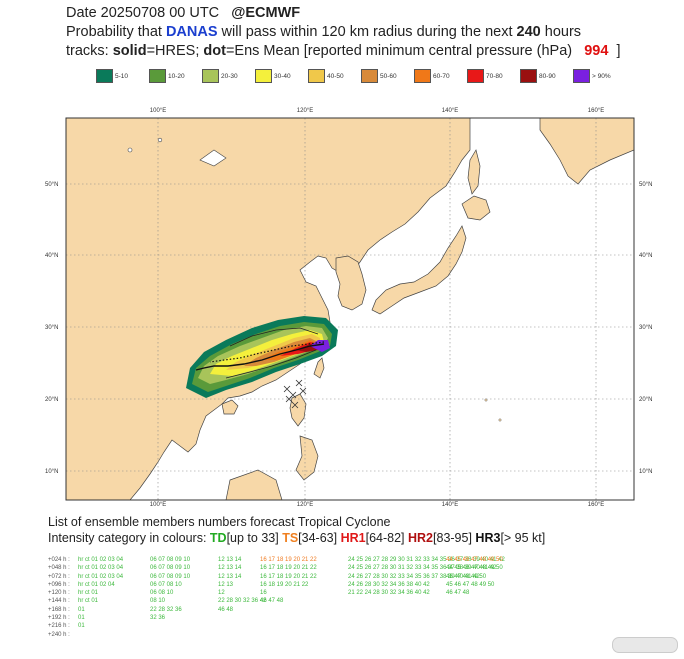  Describe the element at coordinates (452, 538) in the screenshot. I see `category-hr2-range: [83-95]` at that location.